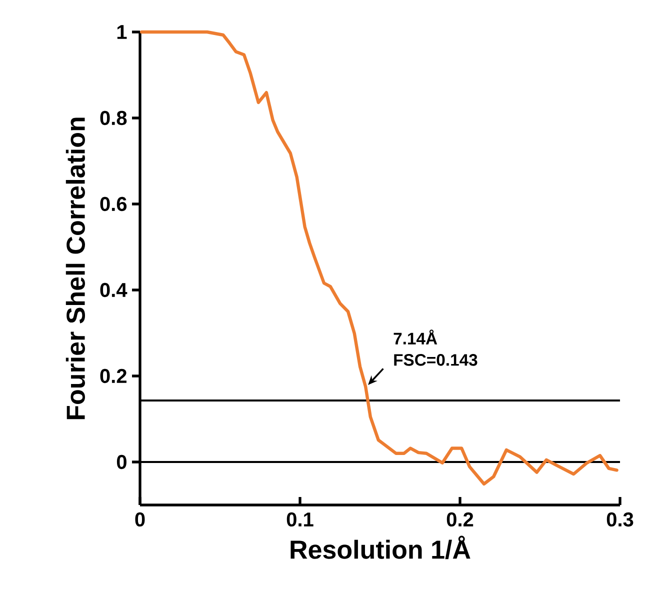 Image resolution: width=666 pixels, height=592 pixels. Describe the element at coordinates (436, 348) in the screenshot. I see `annotation: 7.14Å FSC=0.143` at that location.